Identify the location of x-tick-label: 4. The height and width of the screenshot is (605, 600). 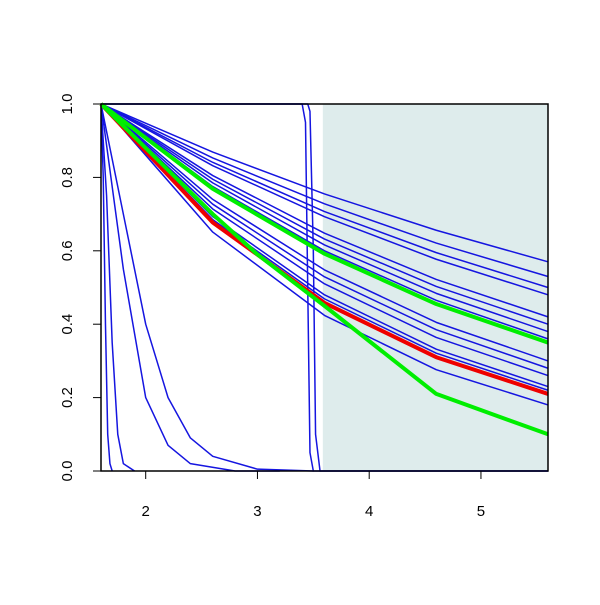
(369, 511).